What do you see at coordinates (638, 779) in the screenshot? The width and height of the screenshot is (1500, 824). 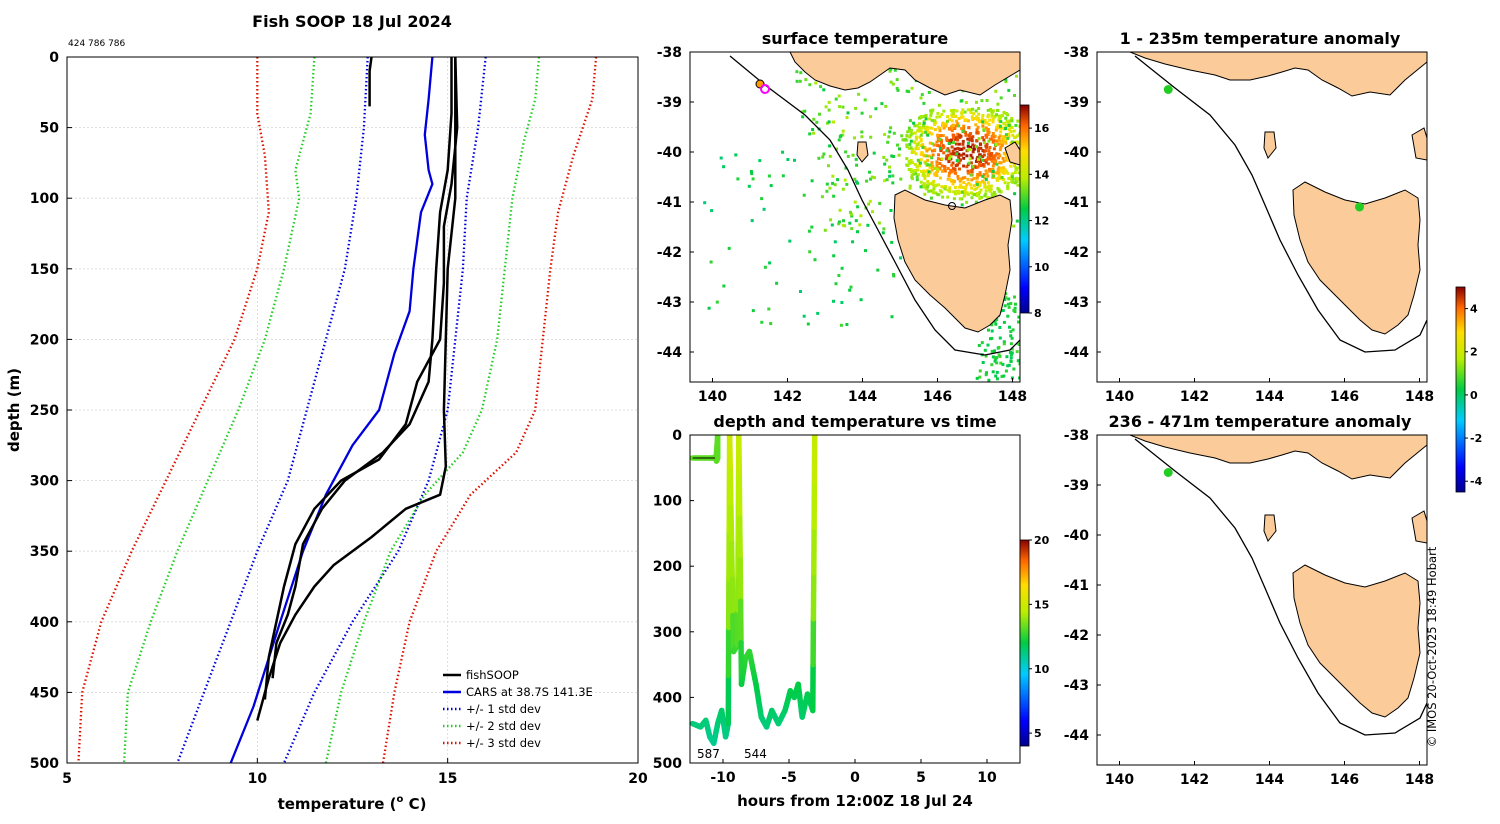 I see `profile-x-tick-label: 20` at bounding box center [638, 779].